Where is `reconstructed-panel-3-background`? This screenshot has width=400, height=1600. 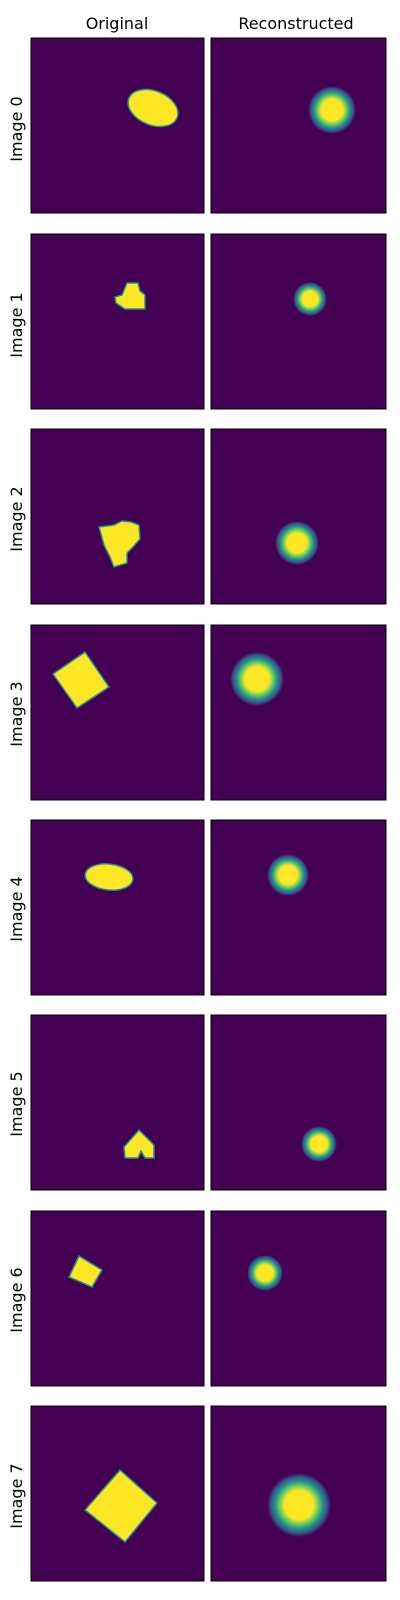
reconstructed-panel-3-background is located at coordinates (298, 712).